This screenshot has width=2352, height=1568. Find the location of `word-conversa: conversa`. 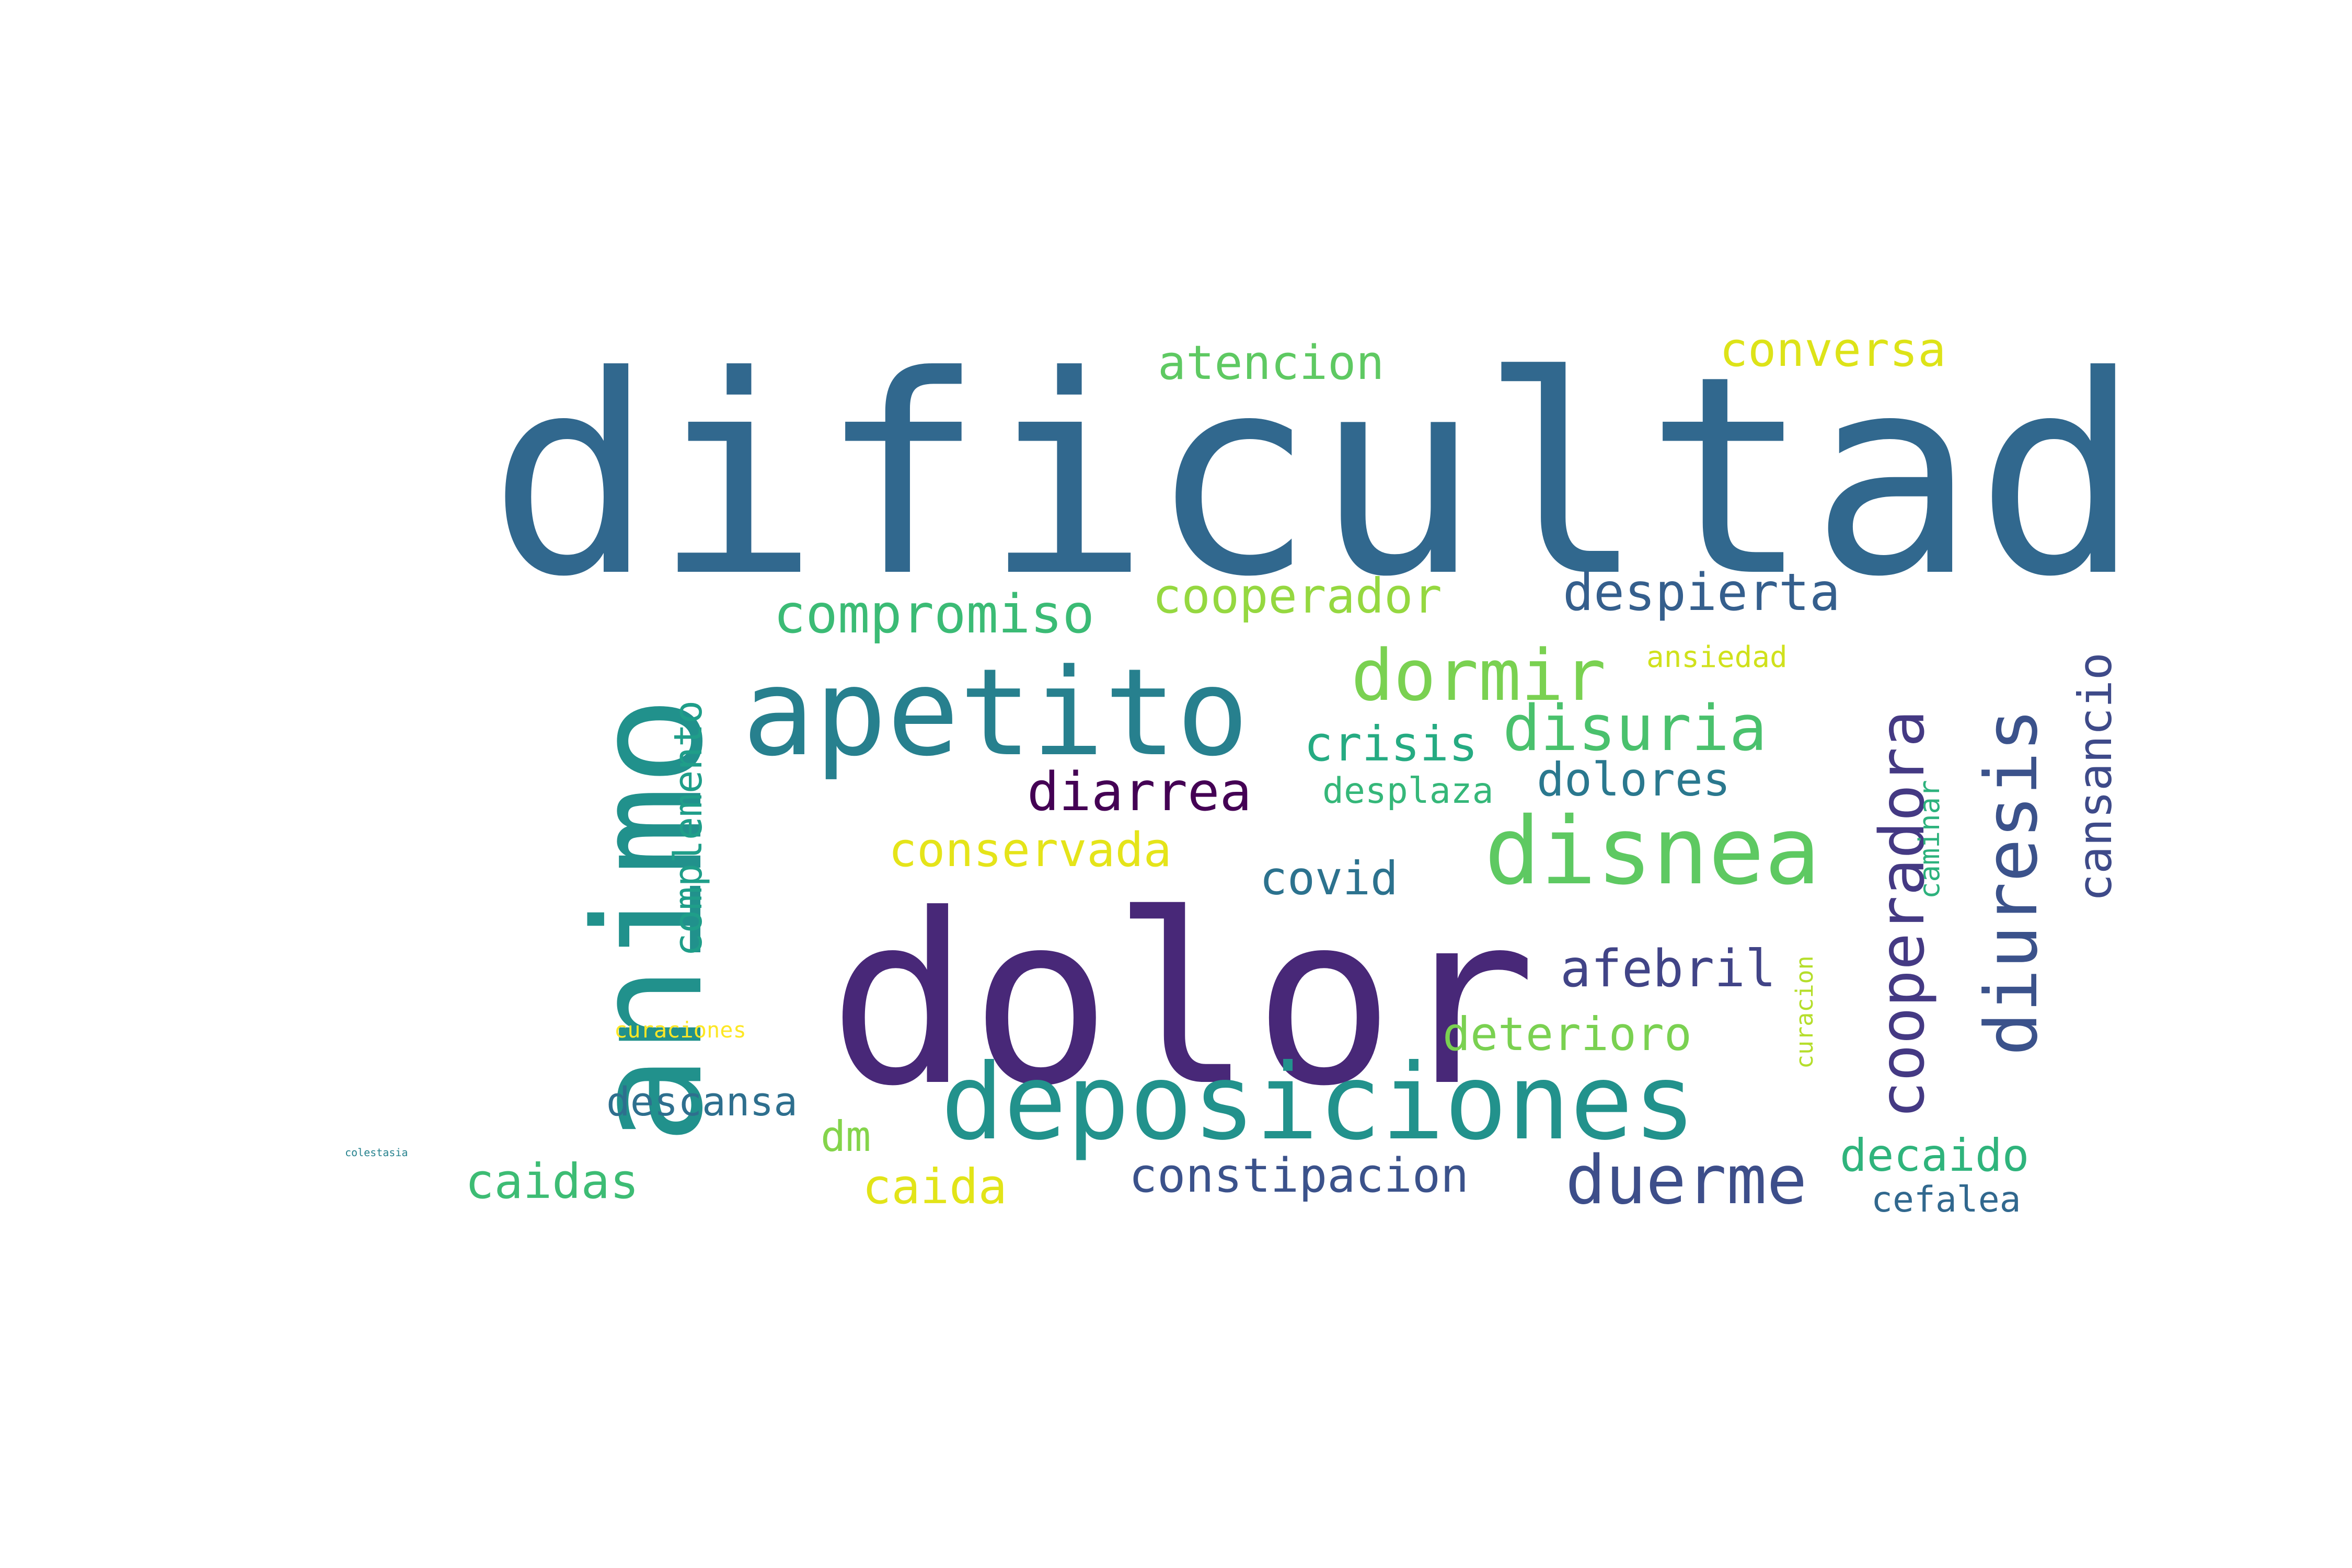

word-conversa: conversa is located at coordinates (1833, 349).